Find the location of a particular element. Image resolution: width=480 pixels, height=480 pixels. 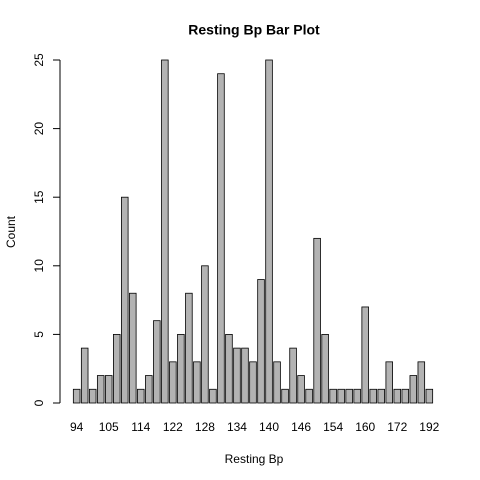

x-tick-label: 122 is located at coordinates (173, 427).